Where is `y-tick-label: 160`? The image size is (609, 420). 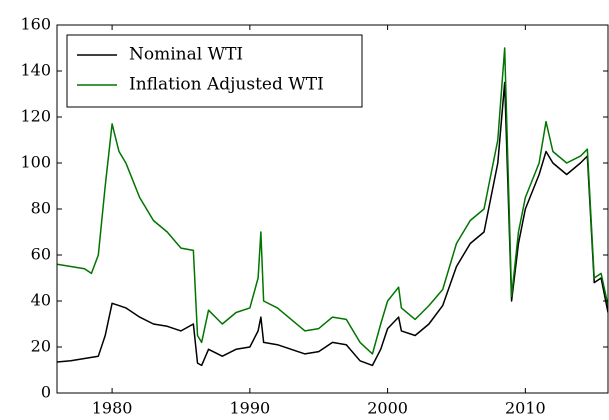
y-tick-label: 160 is located at coordinates (35, 24).